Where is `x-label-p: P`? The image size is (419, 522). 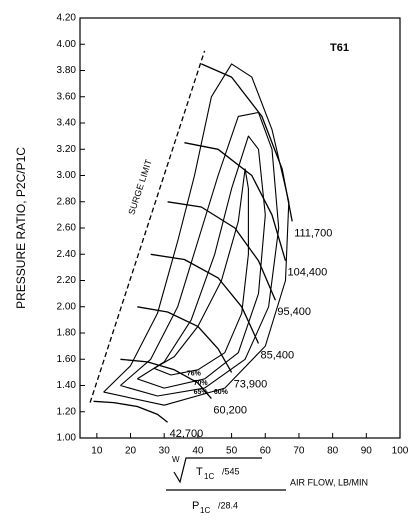 x-label-p: P is located at coordinates (195, 506).